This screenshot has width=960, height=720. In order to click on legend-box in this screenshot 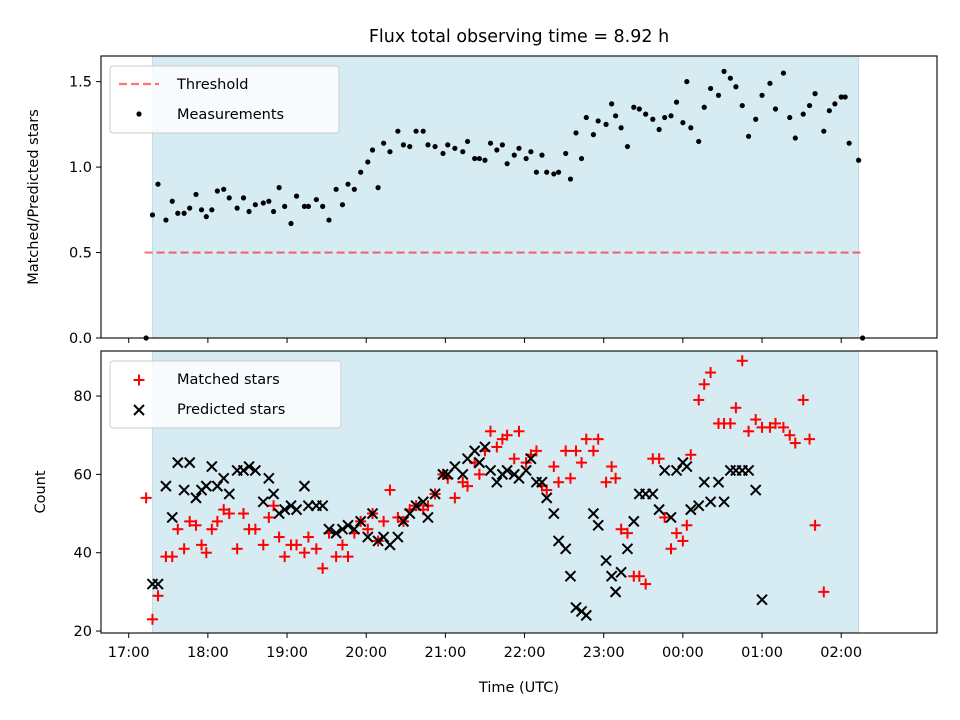, I will do `click(224, 99)`.